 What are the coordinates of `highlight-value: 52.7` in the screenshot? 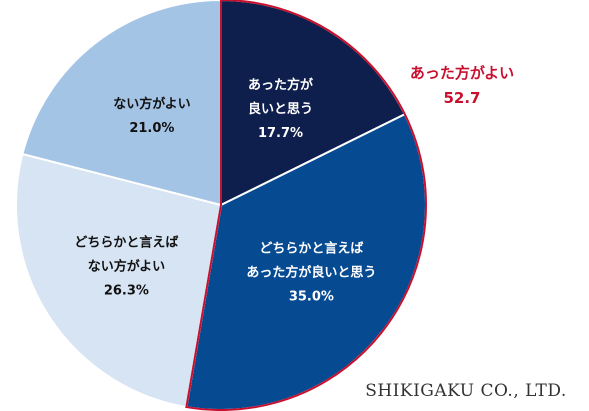 It's located at (461, 98).